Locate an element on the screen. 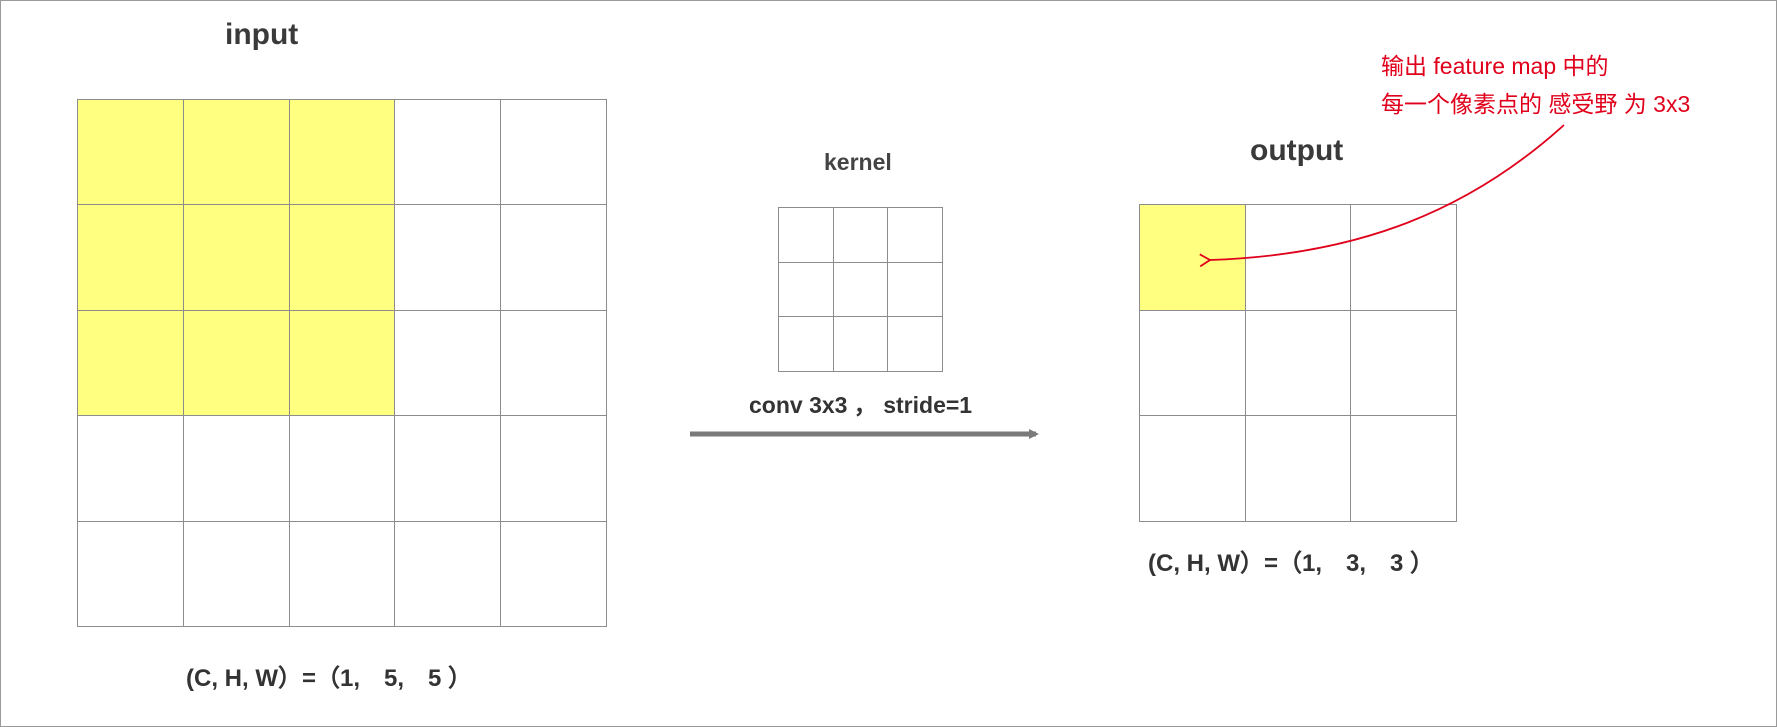  output-feature-map is located at coordinates (1298, 363).